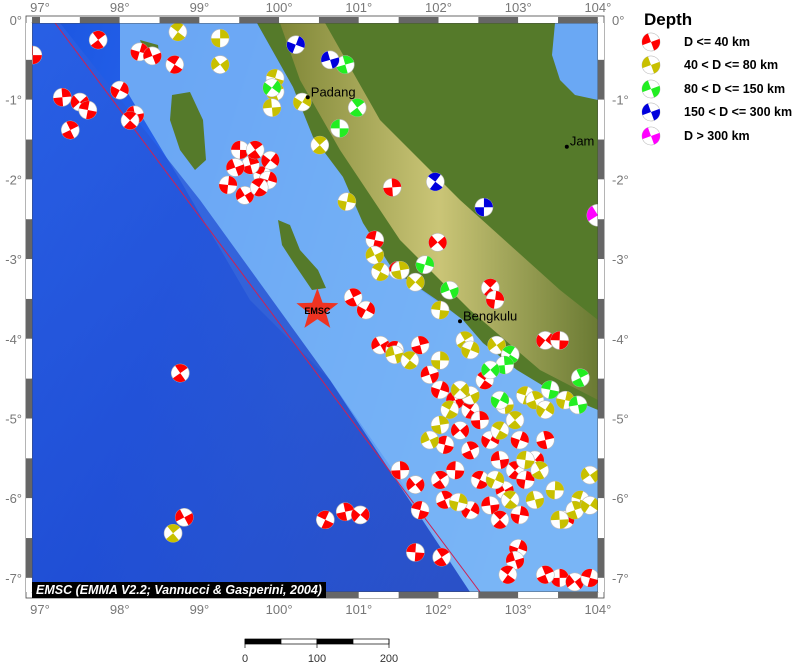 The width and height of the screenshot is (795, 663). Describe the element at coordinates (13, 179) in the screenshot. I see `left-lat-label: -2°` at that location.